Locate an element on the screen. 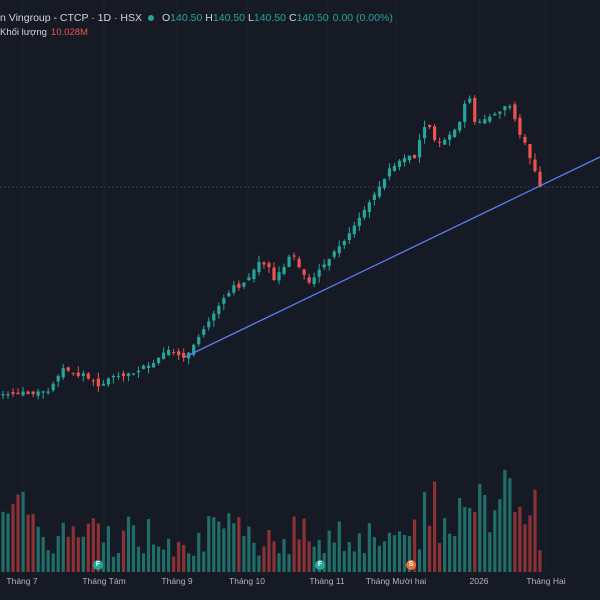 This screenshot has width=600, height=600. volume-value: 10.028M is located at coordinates (69, 32).